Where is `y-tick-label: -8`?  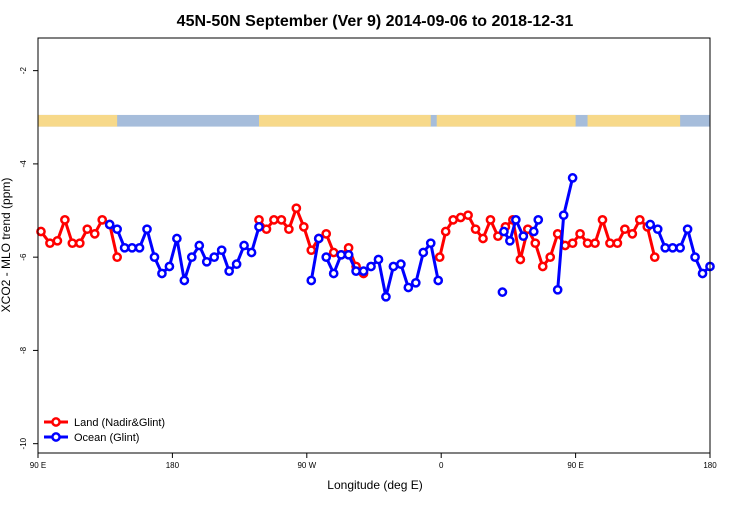
y-tick-label: -8 is located at coordinates (23, 350).